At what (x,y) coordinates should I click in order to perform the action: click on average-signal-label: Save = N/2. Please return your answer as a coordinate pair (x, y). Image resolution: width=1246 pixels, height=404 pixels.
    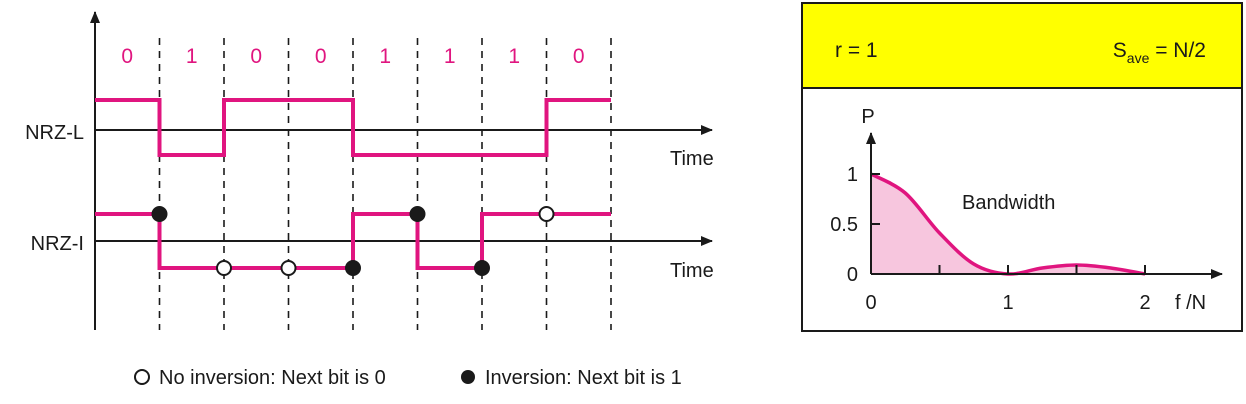
    Looking at the image, I should click on (1159, 52).